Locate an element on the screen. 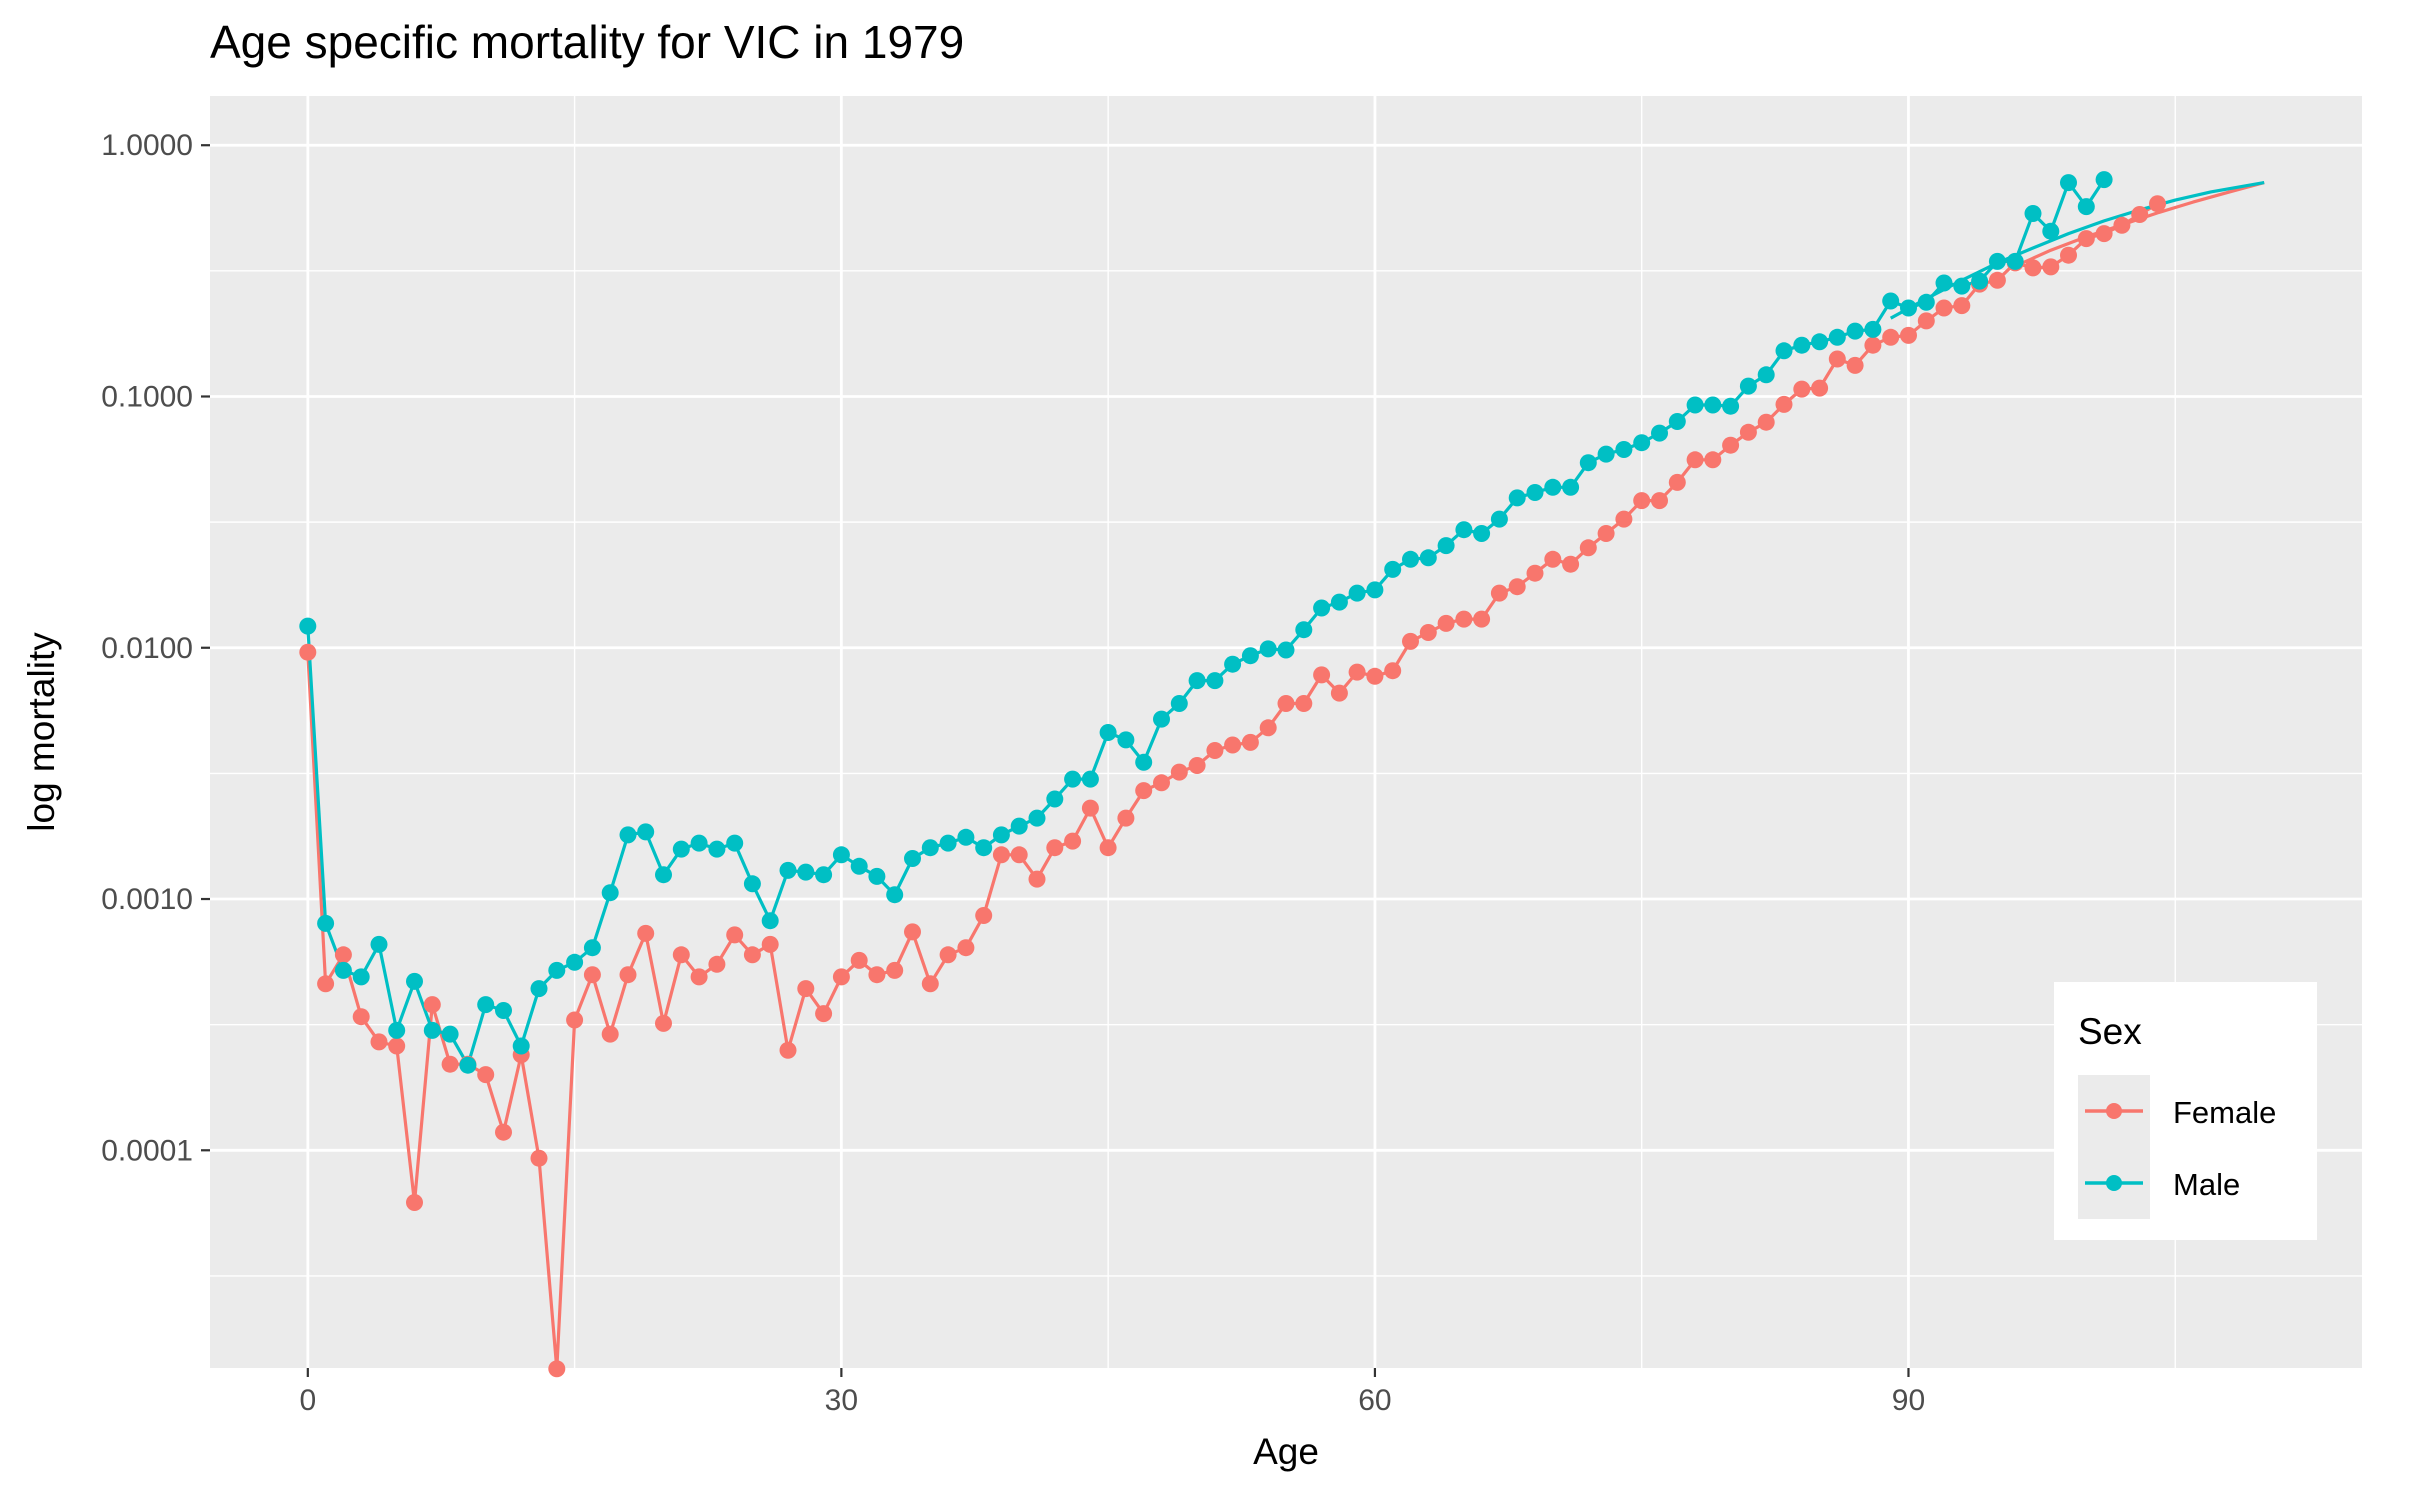 The height and width of the screenshot is (1500, 2427). y-tick-label: 0.0001 is located at coordinates (147, 1150).